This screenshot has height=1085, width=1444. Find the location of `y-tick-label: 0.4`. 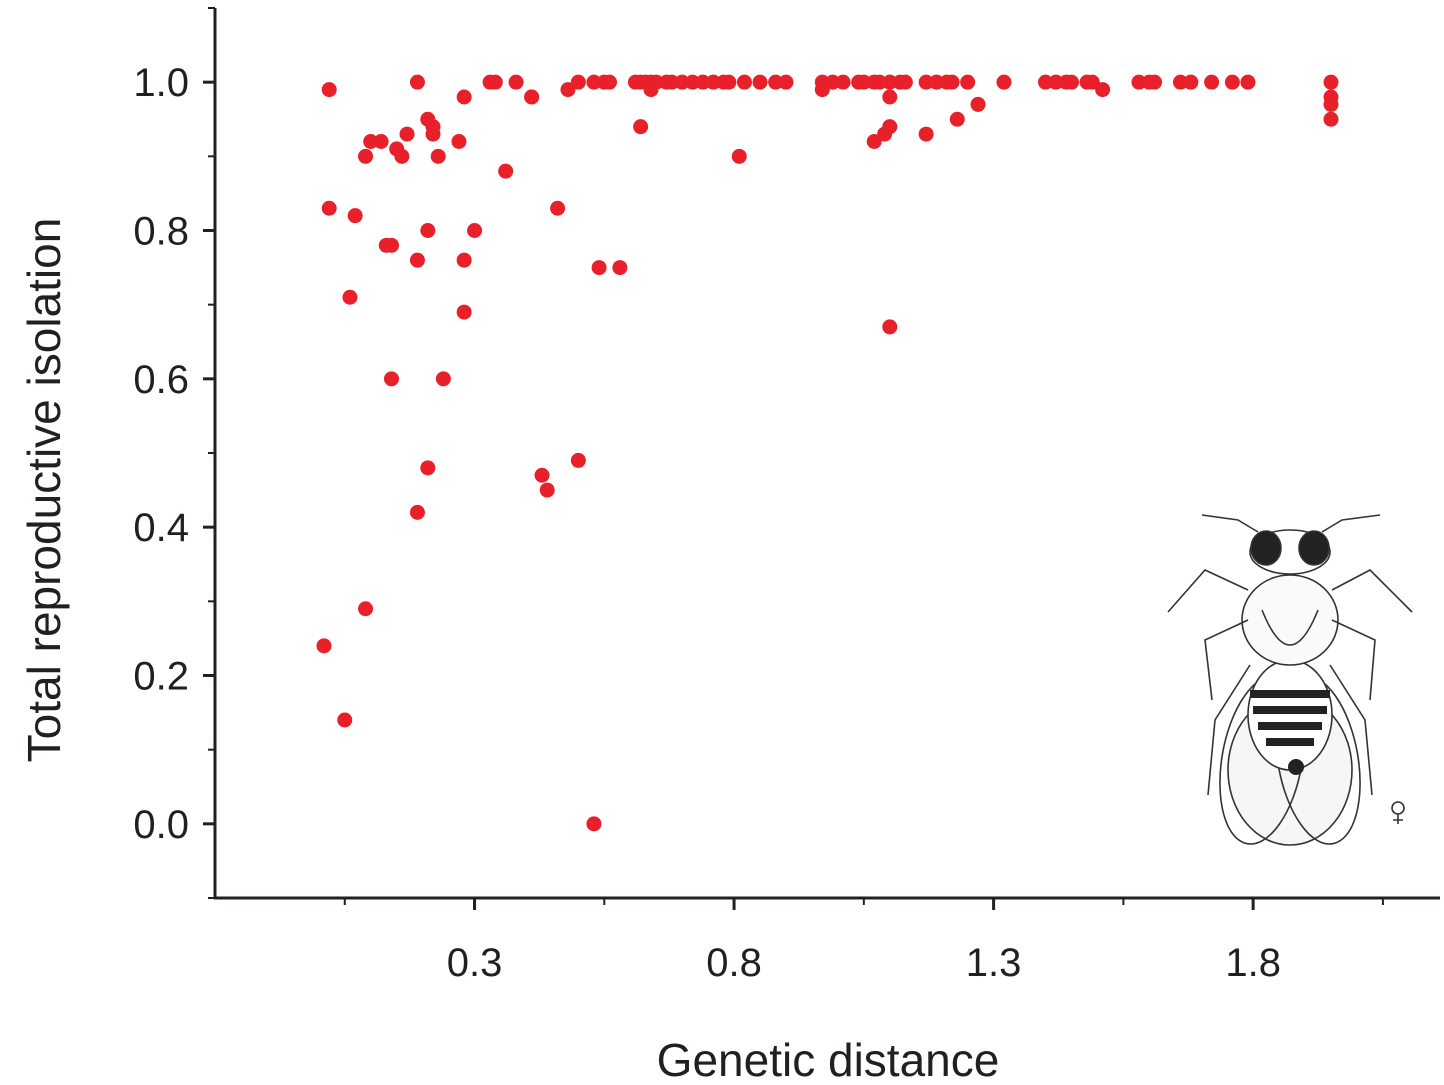

y-tick-label: 0.4 is located at coordinates (161, 528).